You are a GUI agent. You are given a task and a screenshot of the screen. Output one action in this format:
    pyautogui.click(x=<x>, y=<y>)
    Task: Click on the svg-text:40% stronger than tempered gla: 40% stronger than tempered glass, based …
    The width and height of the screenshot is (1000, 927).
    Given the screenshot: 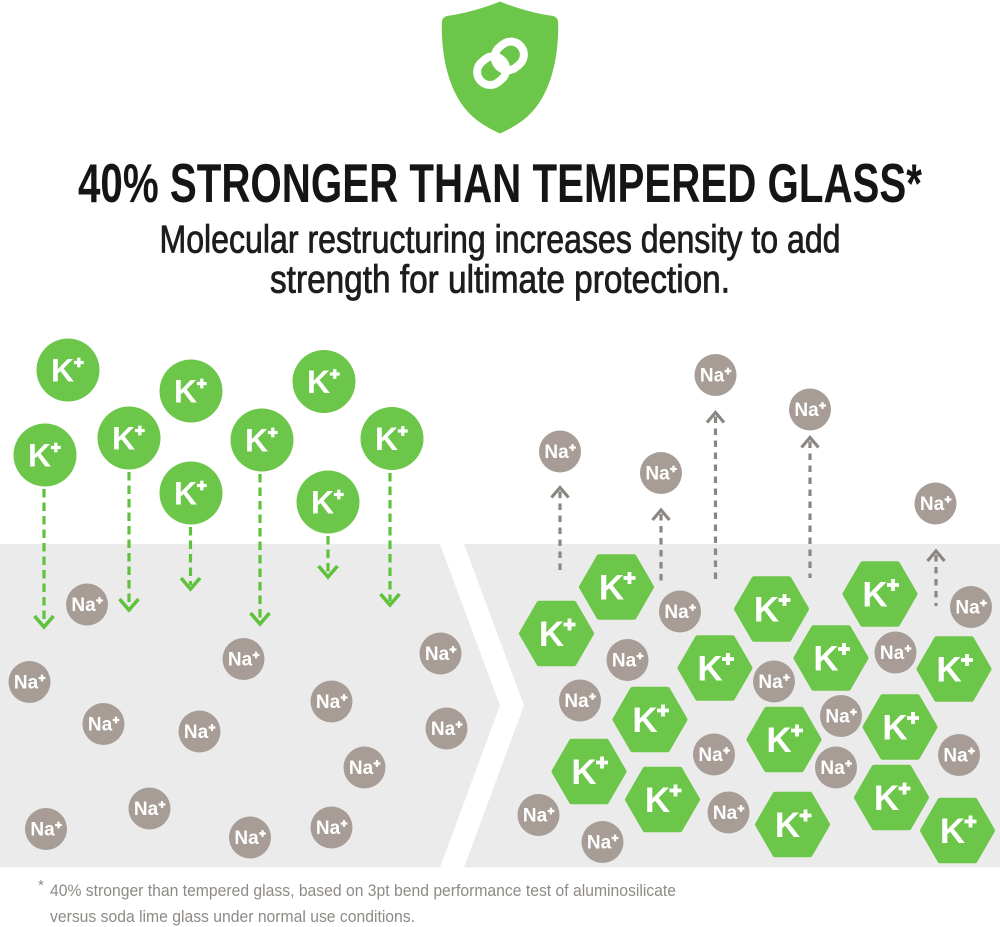 What is the action you would take?
    pyautogui.click(x=363, y=891)
    